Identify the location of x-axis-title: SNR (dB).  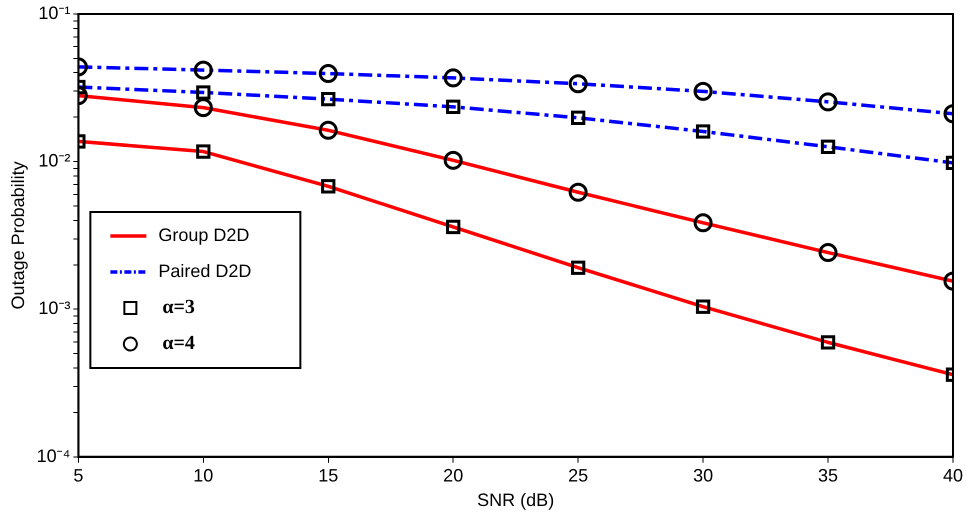
(515, 500).